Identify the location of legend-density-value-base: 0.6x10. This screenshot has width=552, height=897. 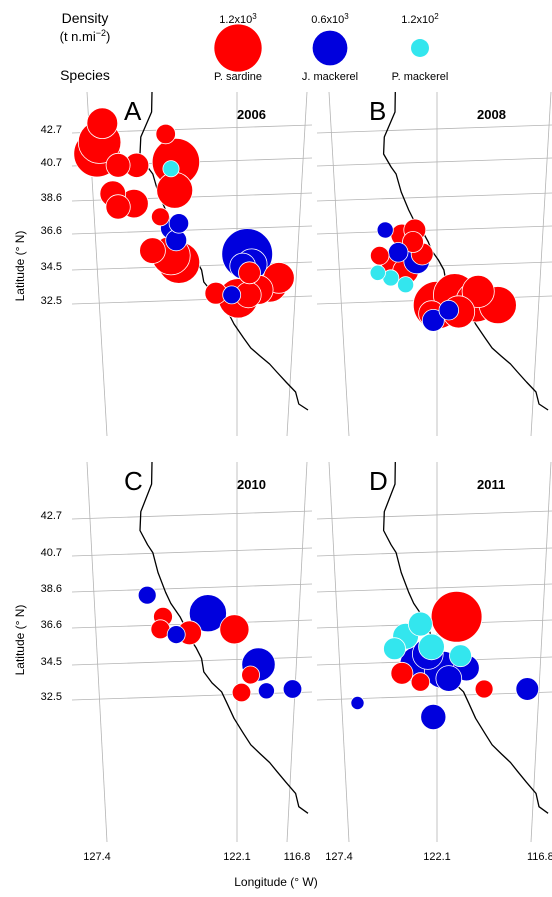
(327, 20).